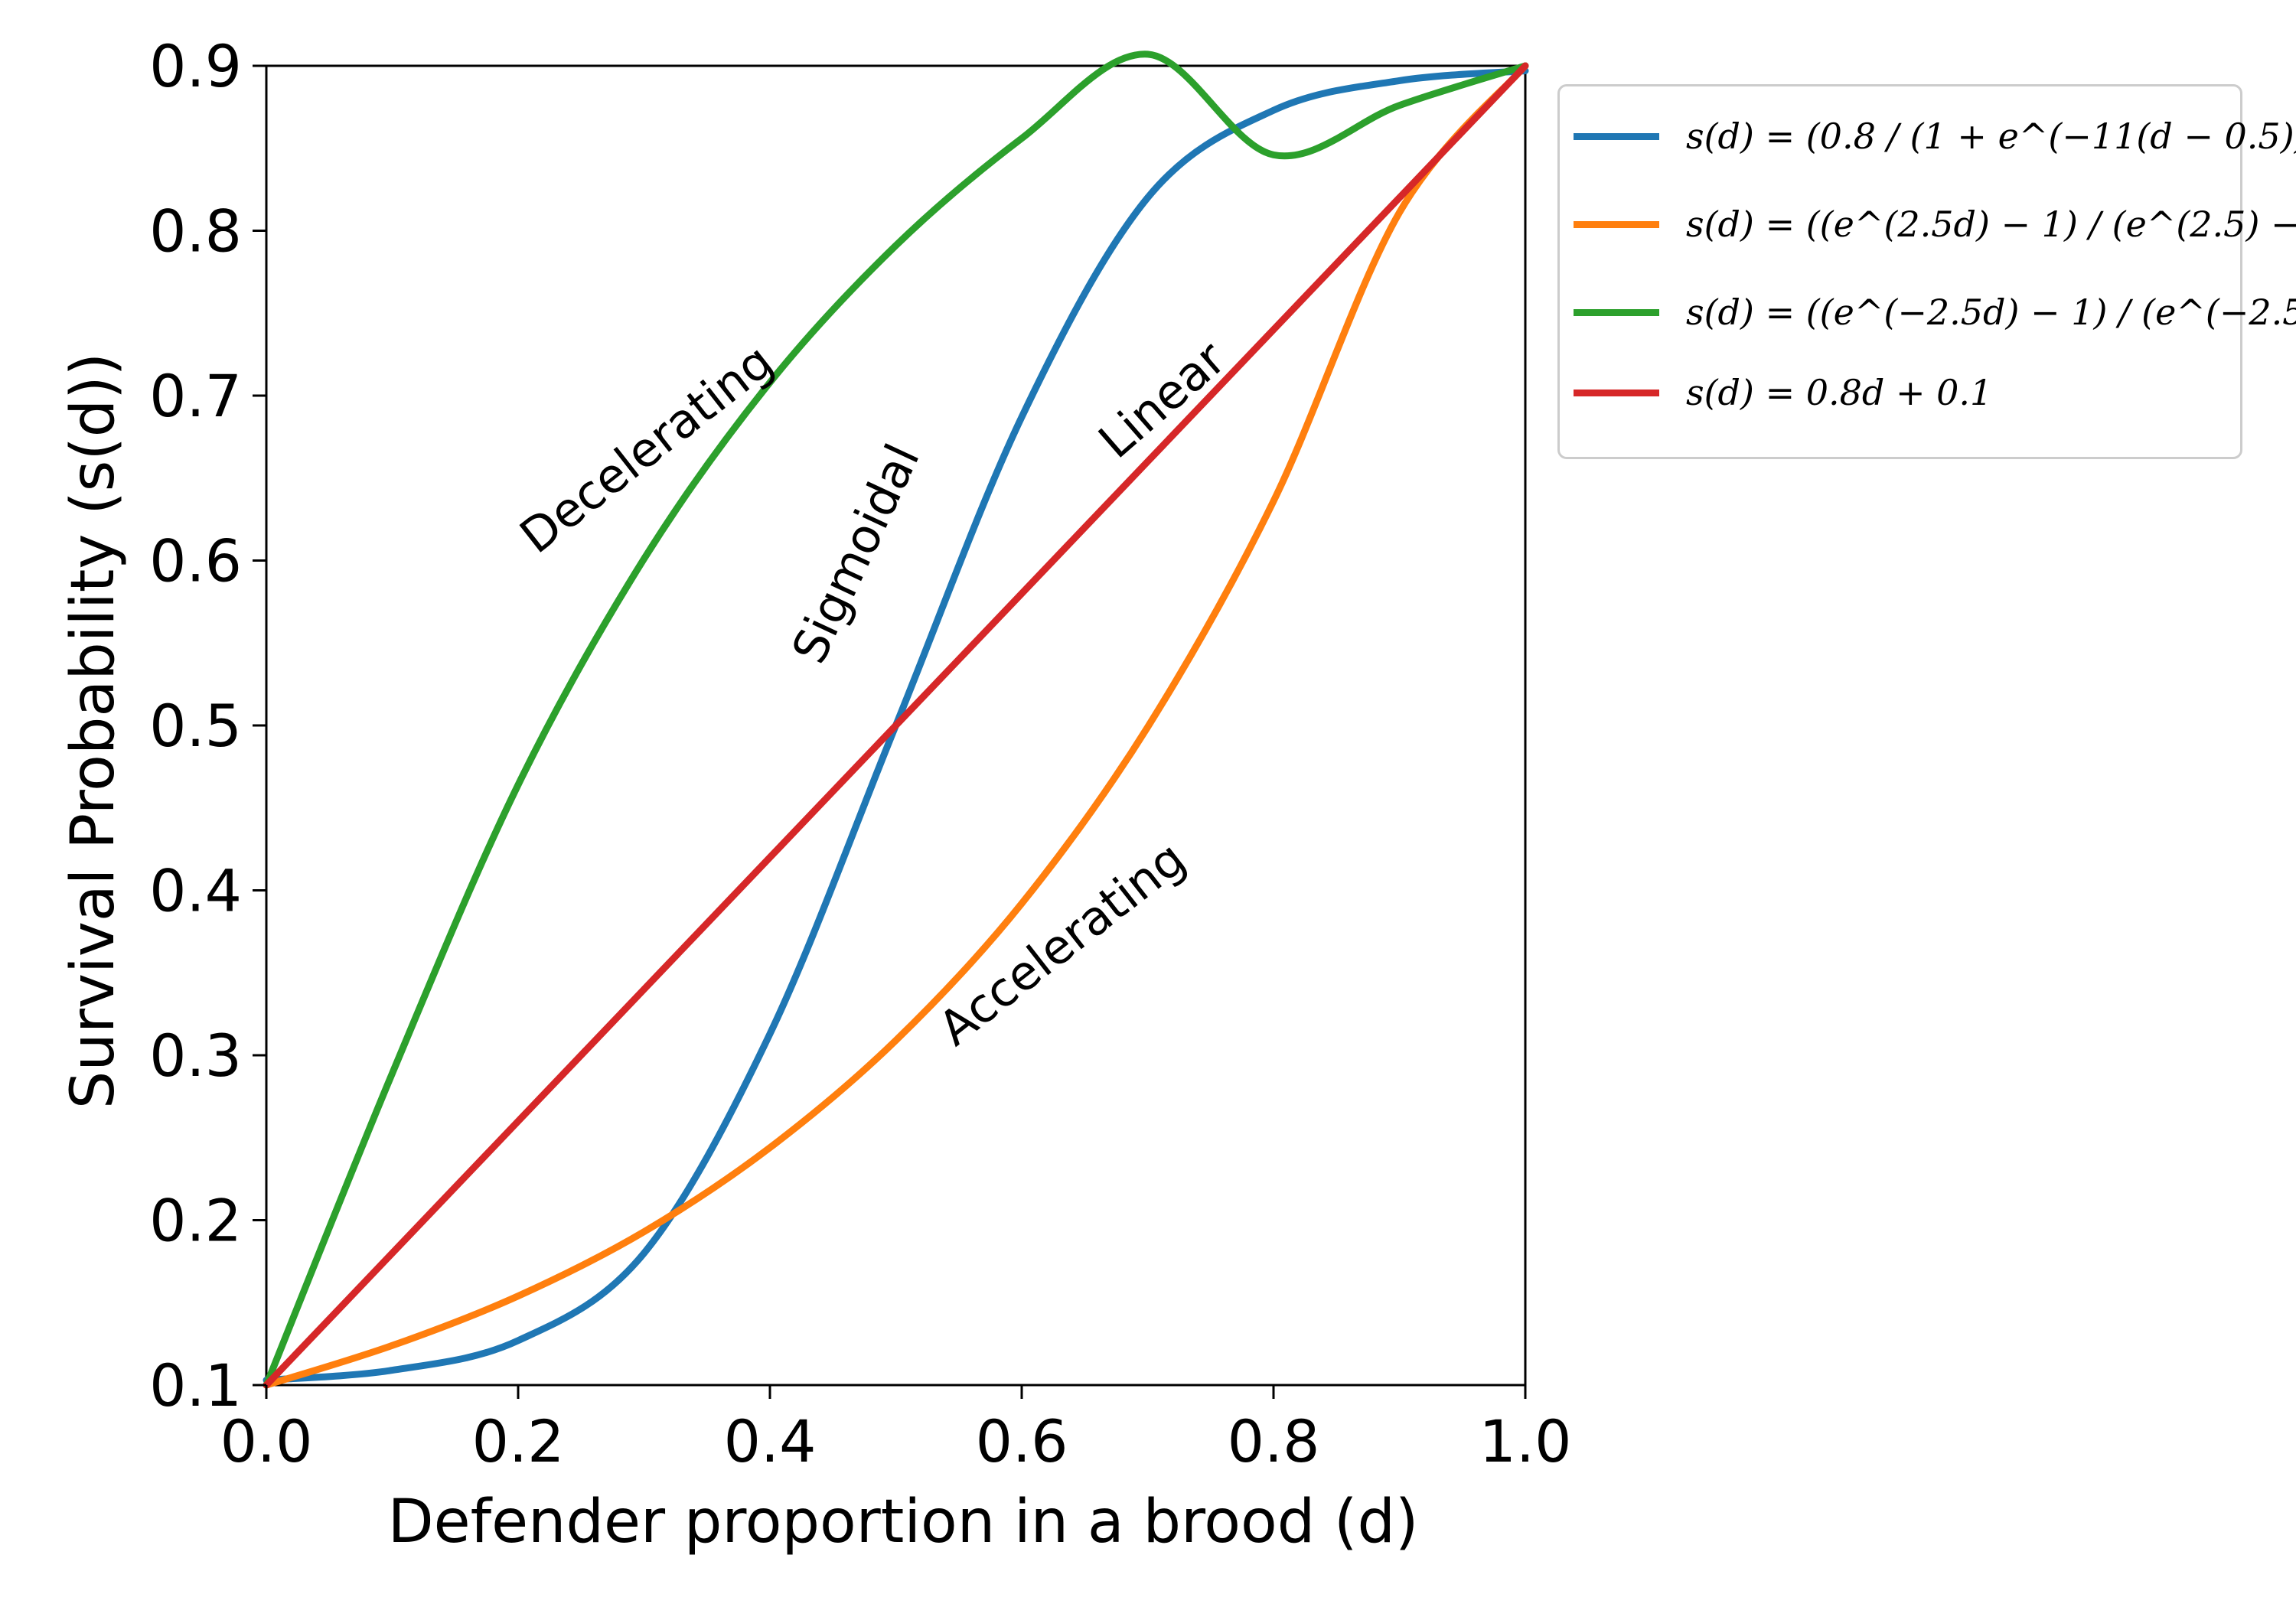 The image size is (2296, 1607). Describe the element at coordinates (195, 891) in the screenshot. I see `y-tick-label: 0.4` at that location.